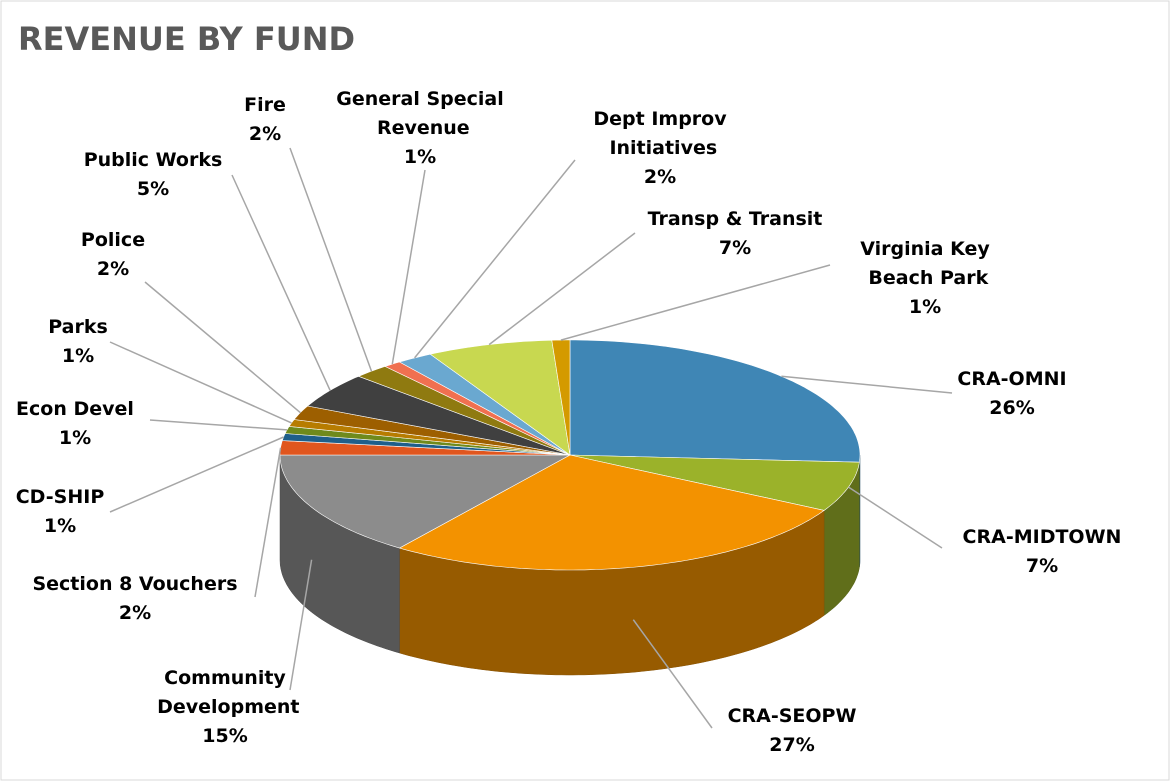 The height and width of the screenshot is (782, 1171). I want to click on category-label: Section 8 Vouchers, so click(134, 584).